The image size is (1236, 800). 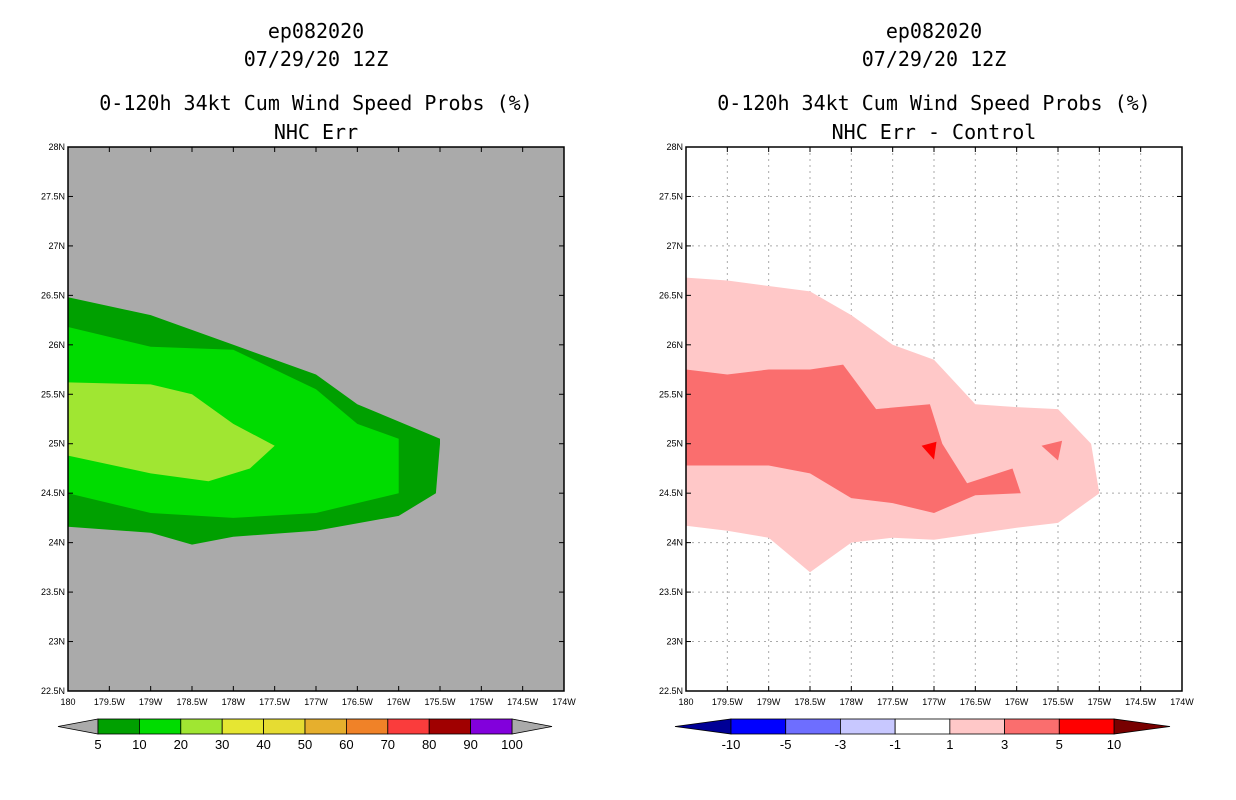 What do you see at coordinates (731, 744) in the screenshot?
I see `colorbar-label: -10` at bounding box center [731, 744].